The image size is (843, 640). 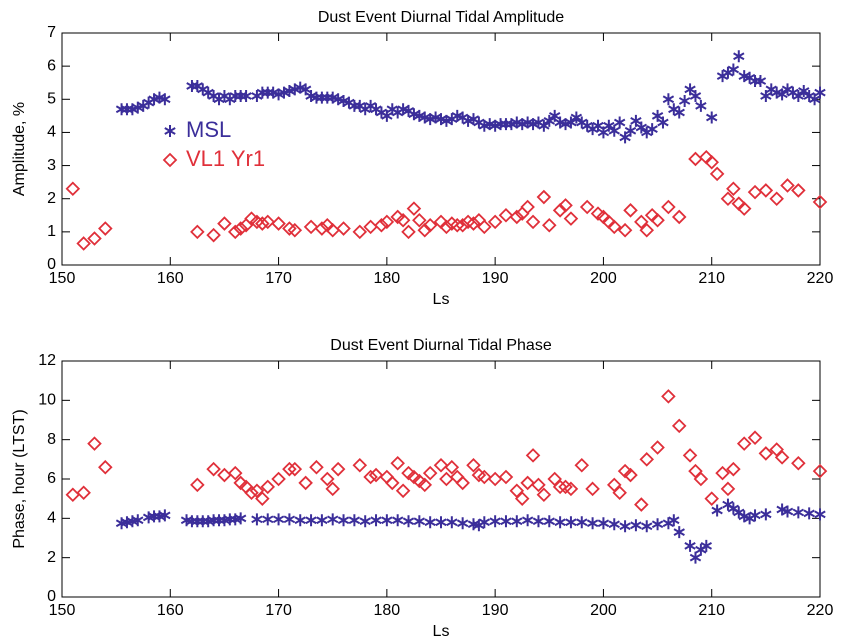 I want to click on legend-label: VL1 Yr1, so click(x=225, y=158).